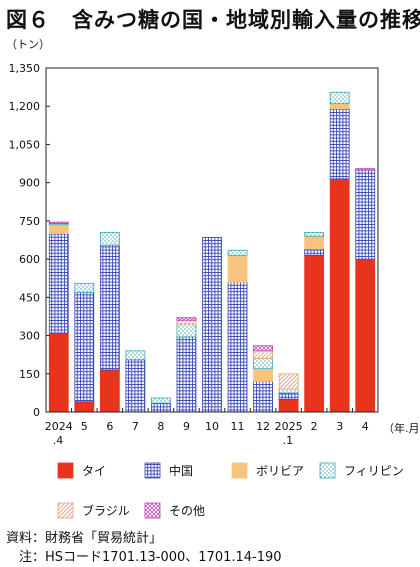 The width and height of the screenshot is (420, 567). Describe the element at coordinates (374, 471) in the screenshot. I see `legend-label: フィリピン` at that location.